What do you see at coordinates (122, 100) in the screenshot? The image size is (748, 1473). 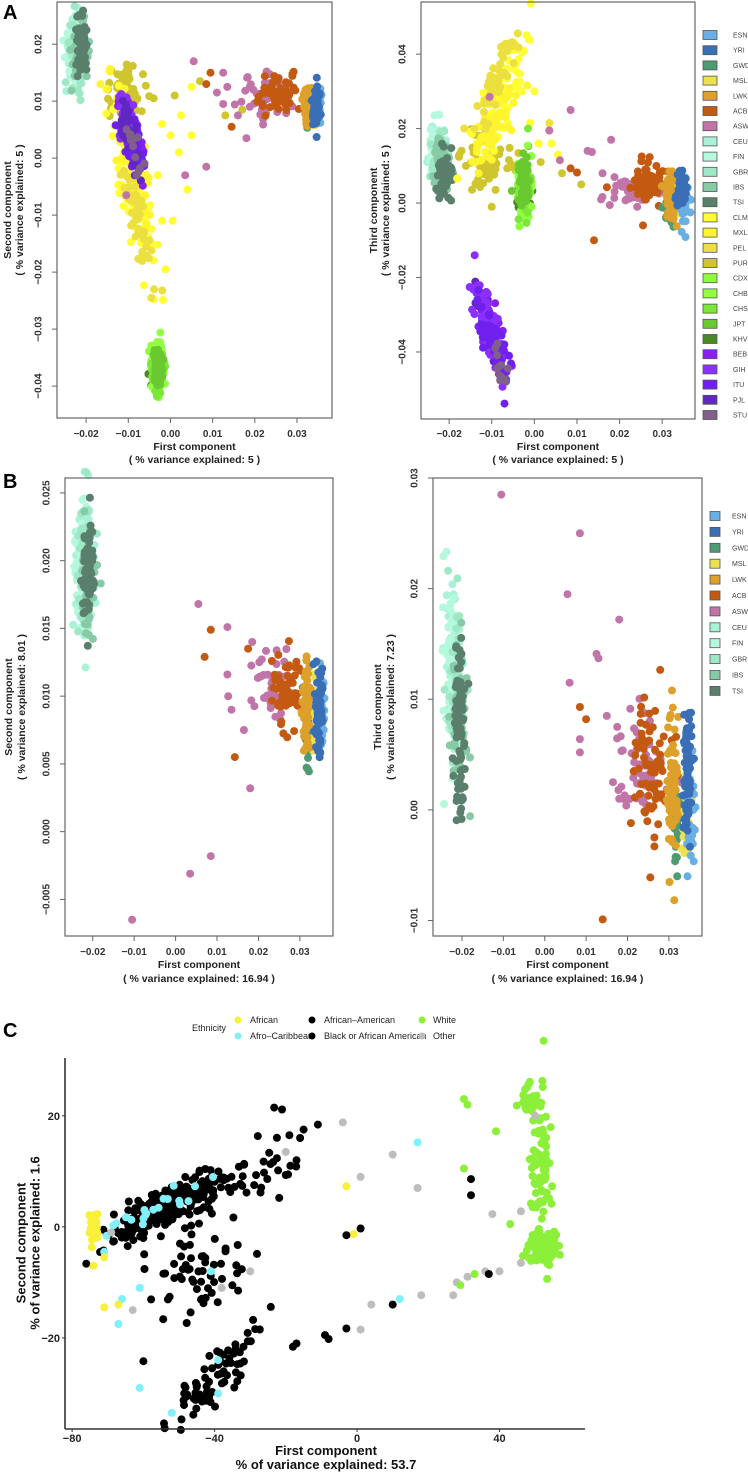 I see `data-point-pjl` at bounding box center [122, 100].